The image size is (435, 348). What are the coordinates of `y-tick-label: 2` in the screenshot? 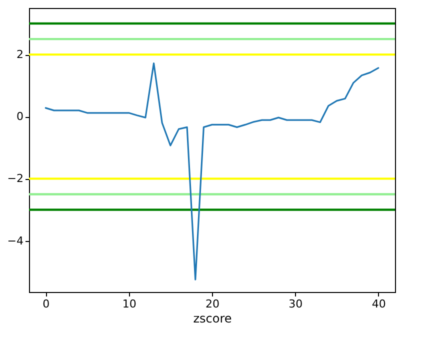 It's located at (20, 55).